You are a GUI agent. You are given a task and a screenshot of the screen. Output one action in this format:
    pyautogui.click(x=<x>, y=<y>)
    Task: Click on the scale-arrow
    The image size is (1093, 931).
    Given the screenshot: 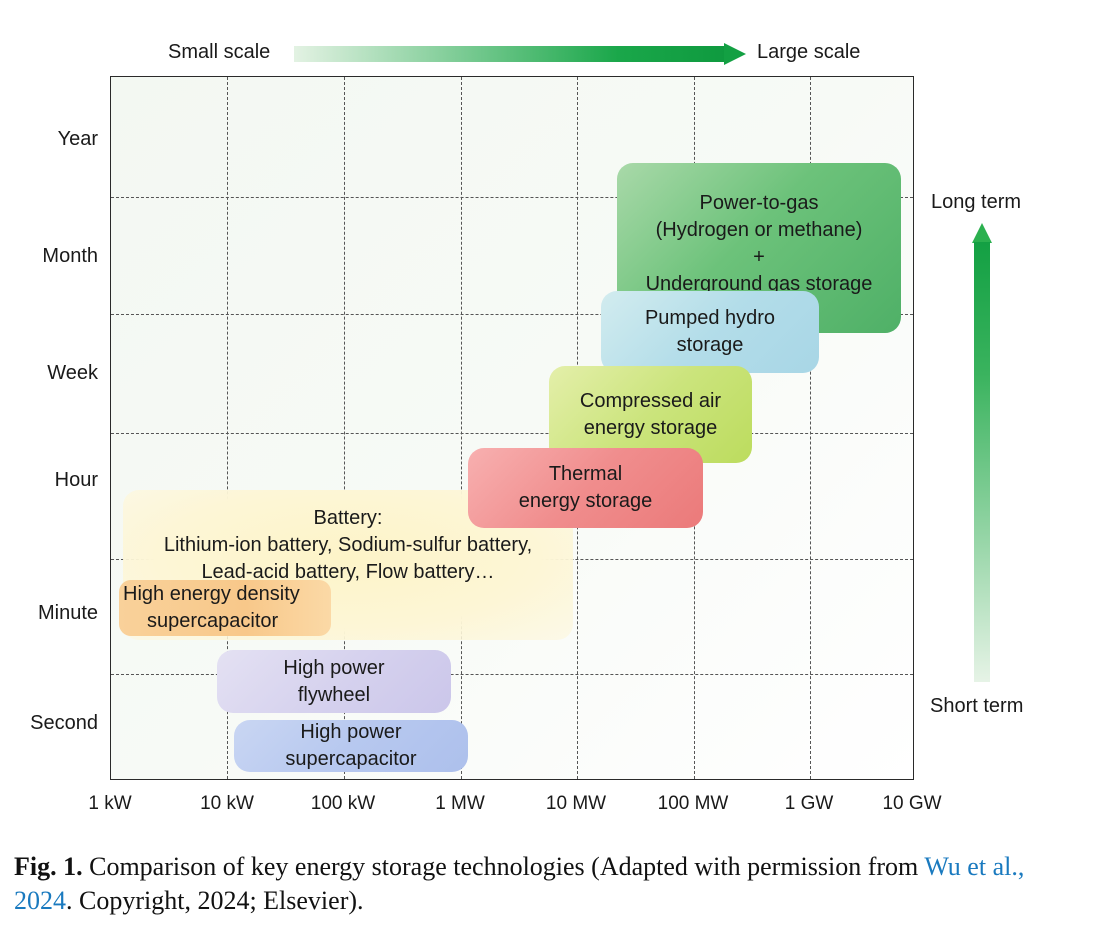 What is the action you would take?
    pyautogui.click(x=520, y=54)
    